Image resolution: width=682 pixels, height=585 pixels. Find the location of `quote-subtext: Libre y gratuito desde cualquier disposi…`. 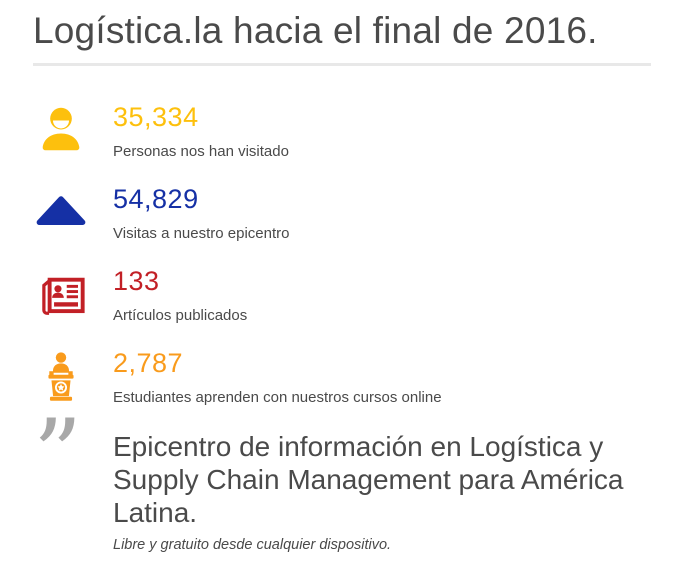

quote-subtext: Libre y gratuito desde cualquier disposi… is located at coordinates (252, 545).